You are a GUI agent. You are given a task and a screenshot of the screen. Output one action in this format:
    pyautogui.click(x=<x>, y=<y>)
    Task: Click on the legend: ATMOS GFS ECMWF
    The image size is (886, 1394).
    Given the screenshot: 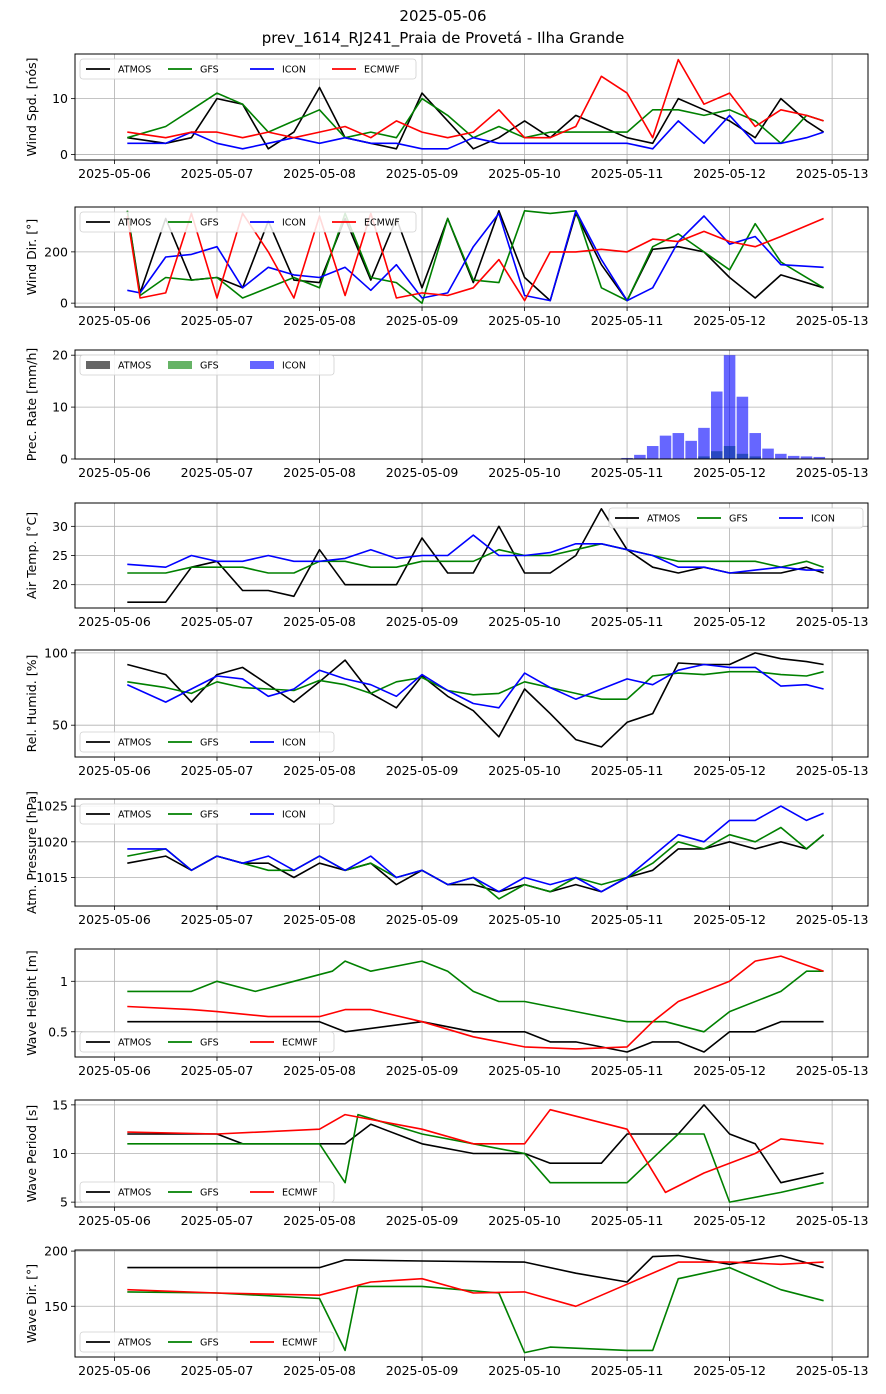 What is the action you would take?
    pyautogui.click(x=207, y=1342)
    